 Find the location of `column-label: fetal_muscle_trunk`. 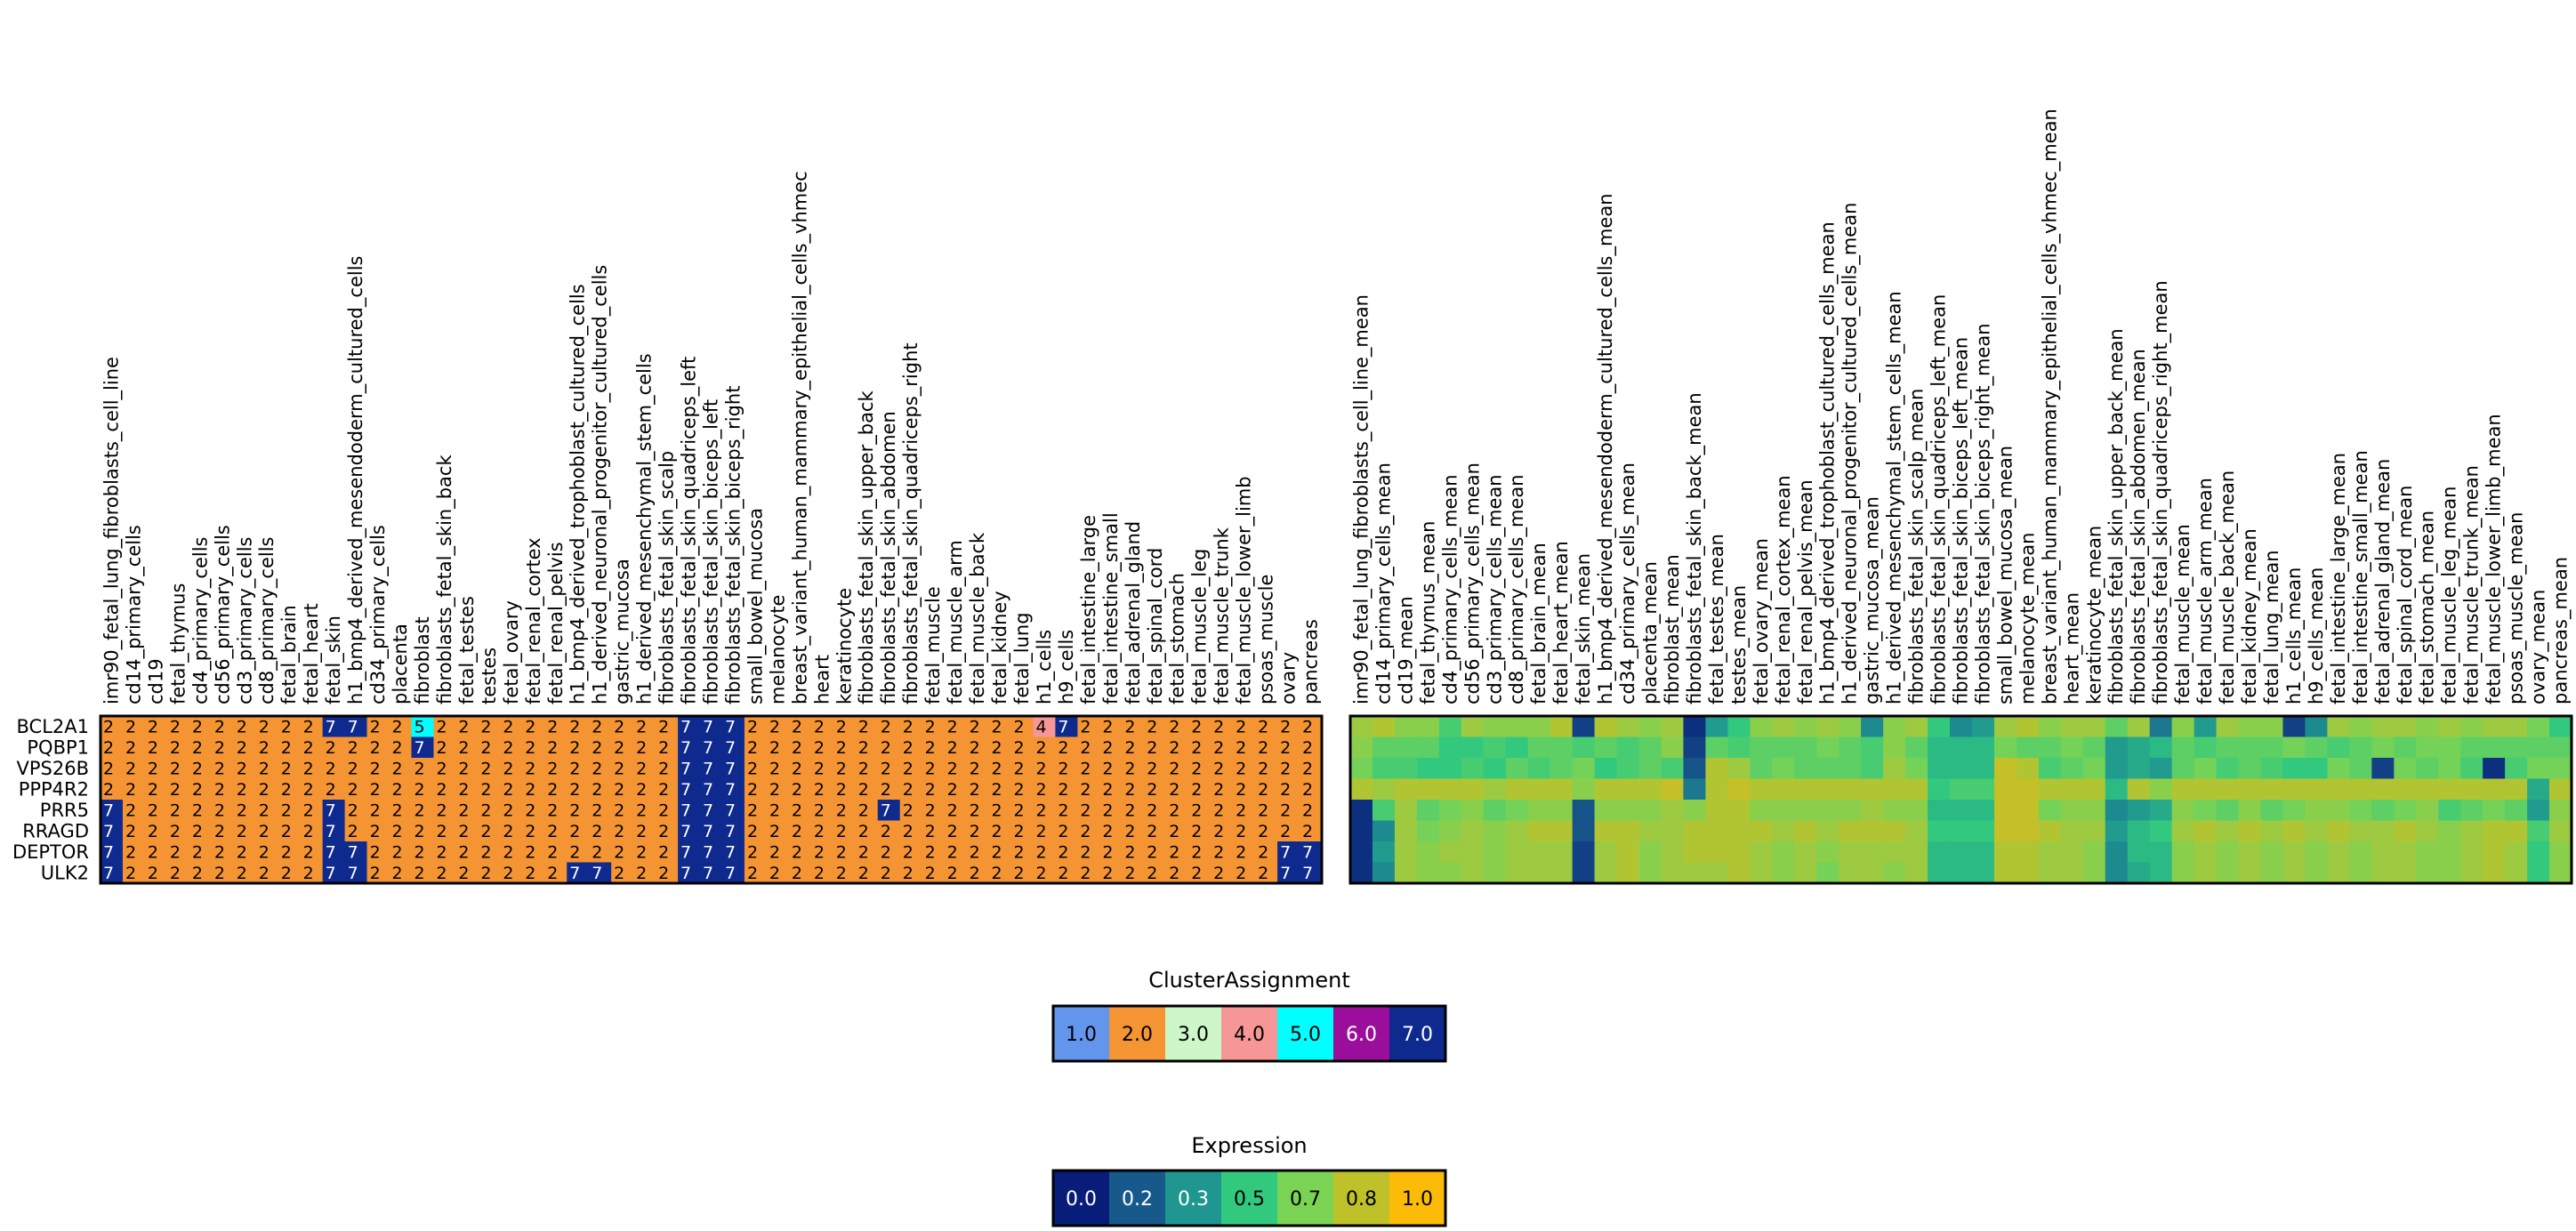

column-label: fetal_muscle_trunk is located at coordinates (1223, 615).